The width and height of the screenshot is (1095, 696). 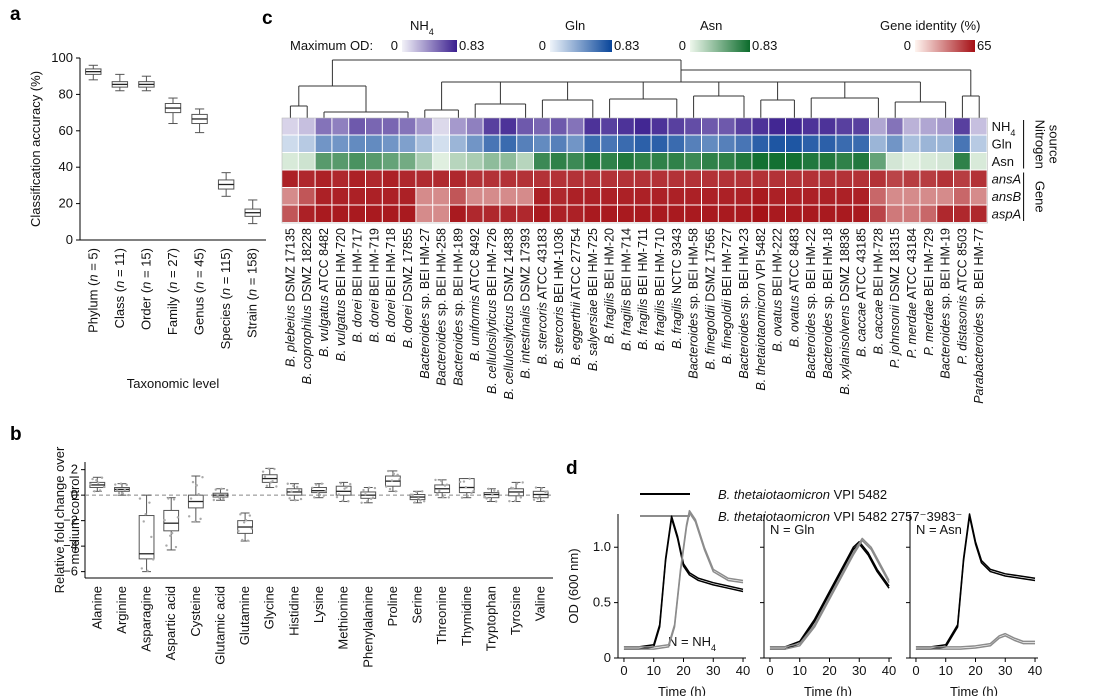 I want to click on tspan: P. distasonis, so click(x=962, y=329).